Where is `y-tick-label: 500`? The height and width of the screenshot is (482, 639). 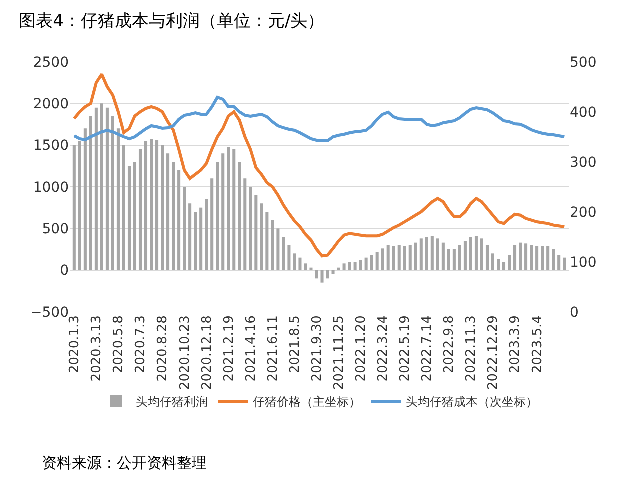
y-tick-label: 500 is located at coordinates (55, 230).